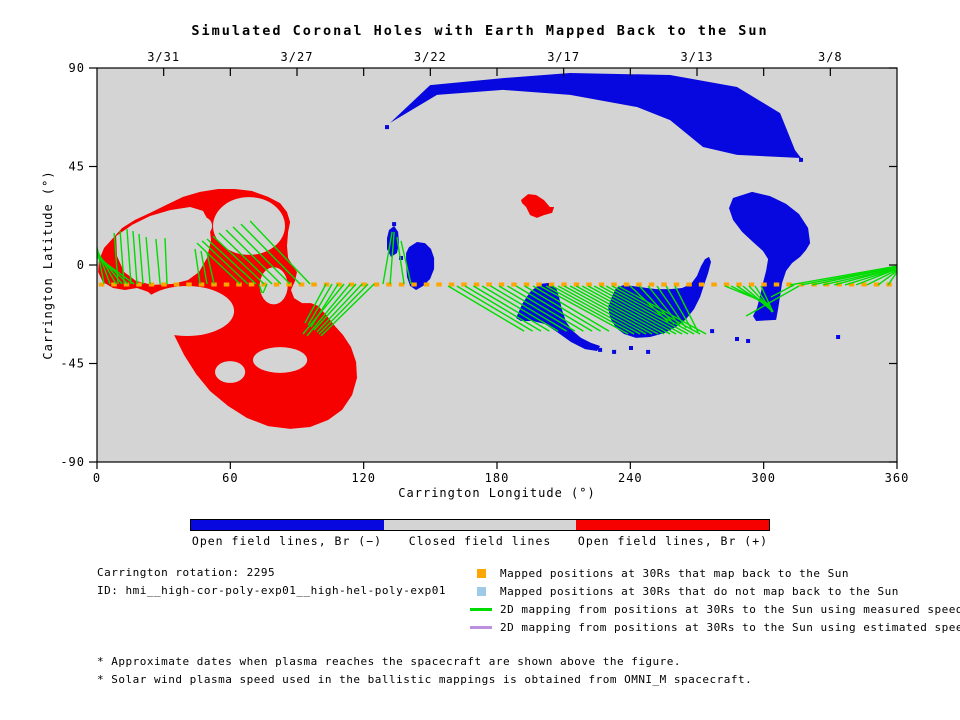 The height and width of the screenshot is (720, 960). I want to click on estimated-speed-line-icon, so click(481, 627).